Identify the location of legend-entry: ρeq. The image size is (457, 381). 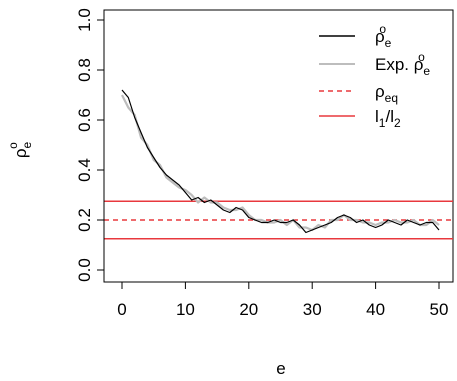
(358, 93).